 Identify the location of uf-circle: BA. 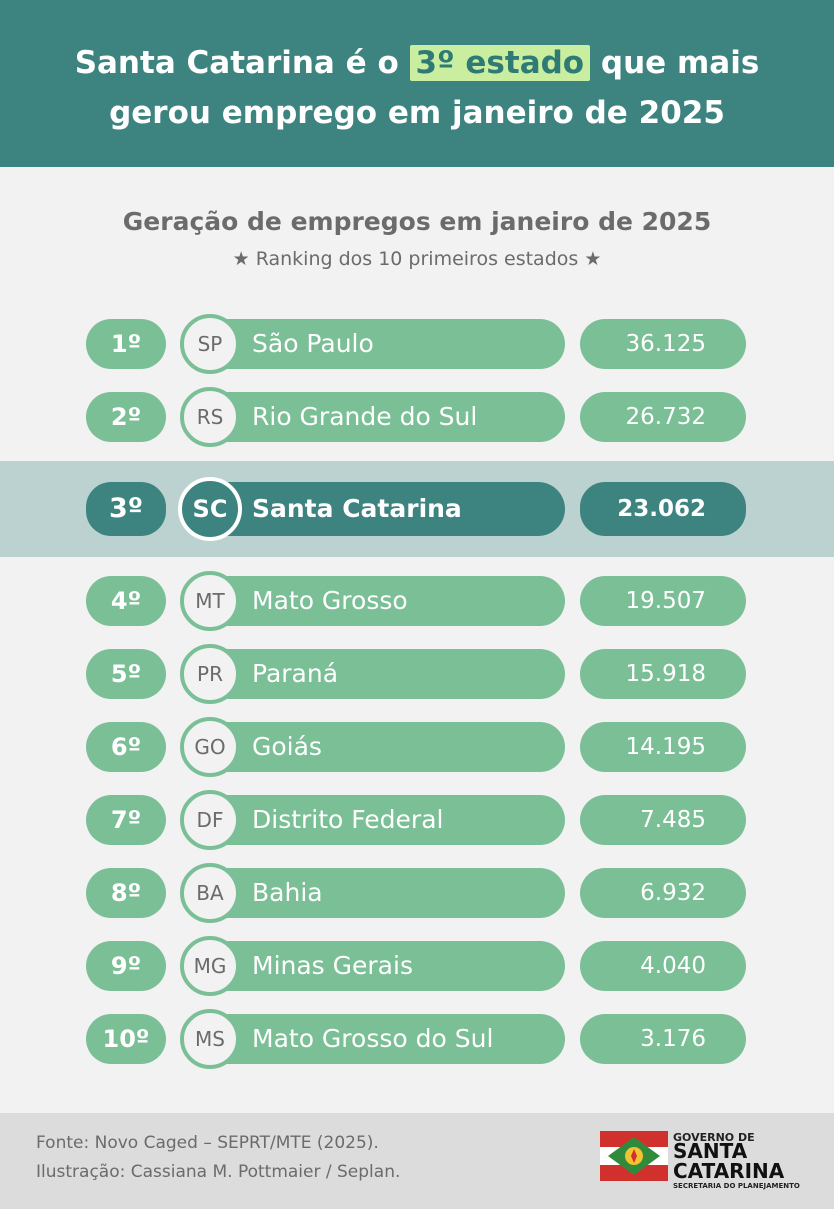
(210, 893).